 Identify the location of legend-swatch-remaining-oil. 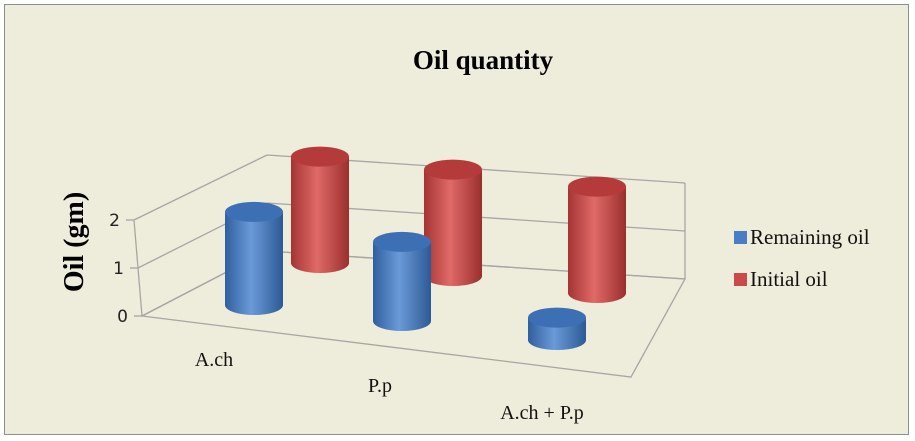
(740, 237).